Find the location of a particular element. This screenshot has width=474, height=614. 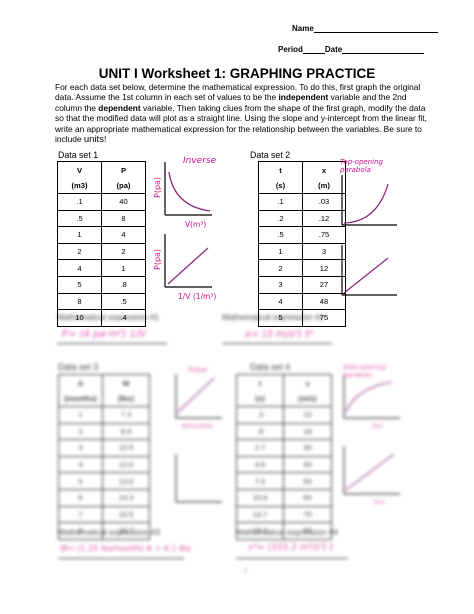

graph-note-parabola: Top-opening parabola is located at coordinates (361, 166).